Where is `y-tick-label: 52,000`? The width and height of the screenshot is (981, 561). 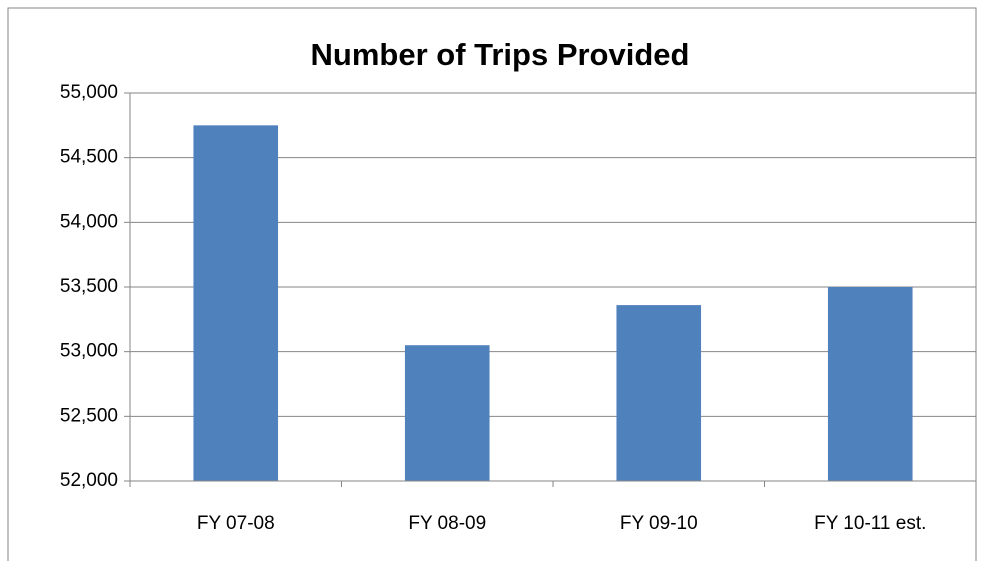 y-tick-label: 52,000 is located at coordinates (89, 480).